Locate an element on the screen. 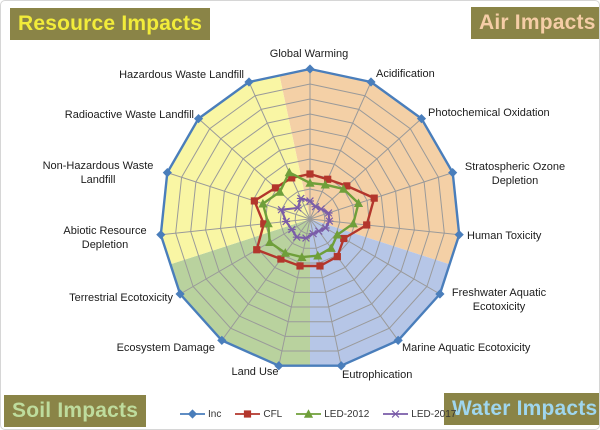  series-marker-led-2017-non-hazardous-waste-landfill is located at coordinates (281, 209).